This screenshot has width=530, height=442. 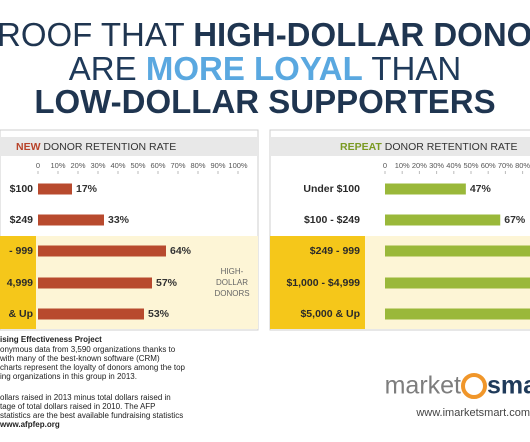 I want to click on title-line: ROOF THAT HIGH-DOLLAR DONOR, so click(x=265, y=34).